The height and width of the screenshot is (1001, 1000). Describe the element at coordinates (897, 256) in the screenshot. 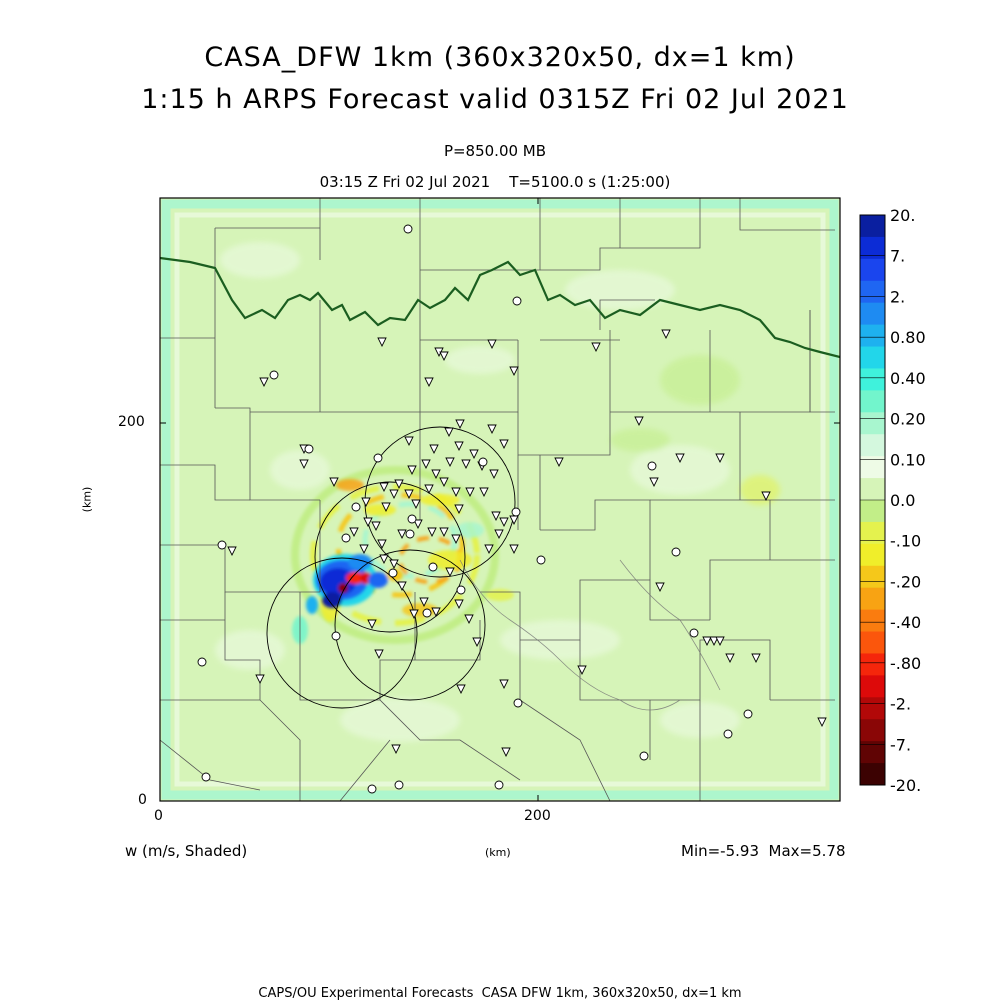

I see `colorbar-label: 7.` at that location.